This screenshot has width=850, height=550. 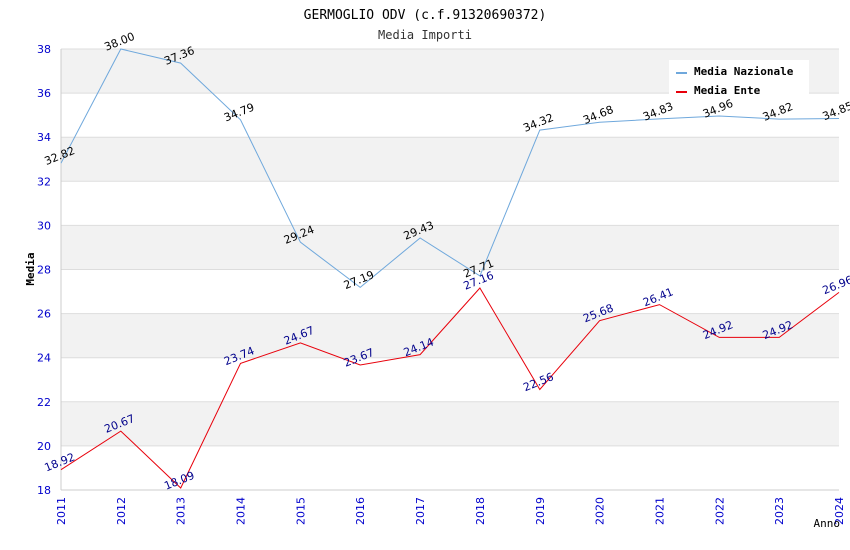 What do you see at coordinates (360, 511) in the screenshot?
I see `x-tick-label: 2016` at bounding box center [360, 511].